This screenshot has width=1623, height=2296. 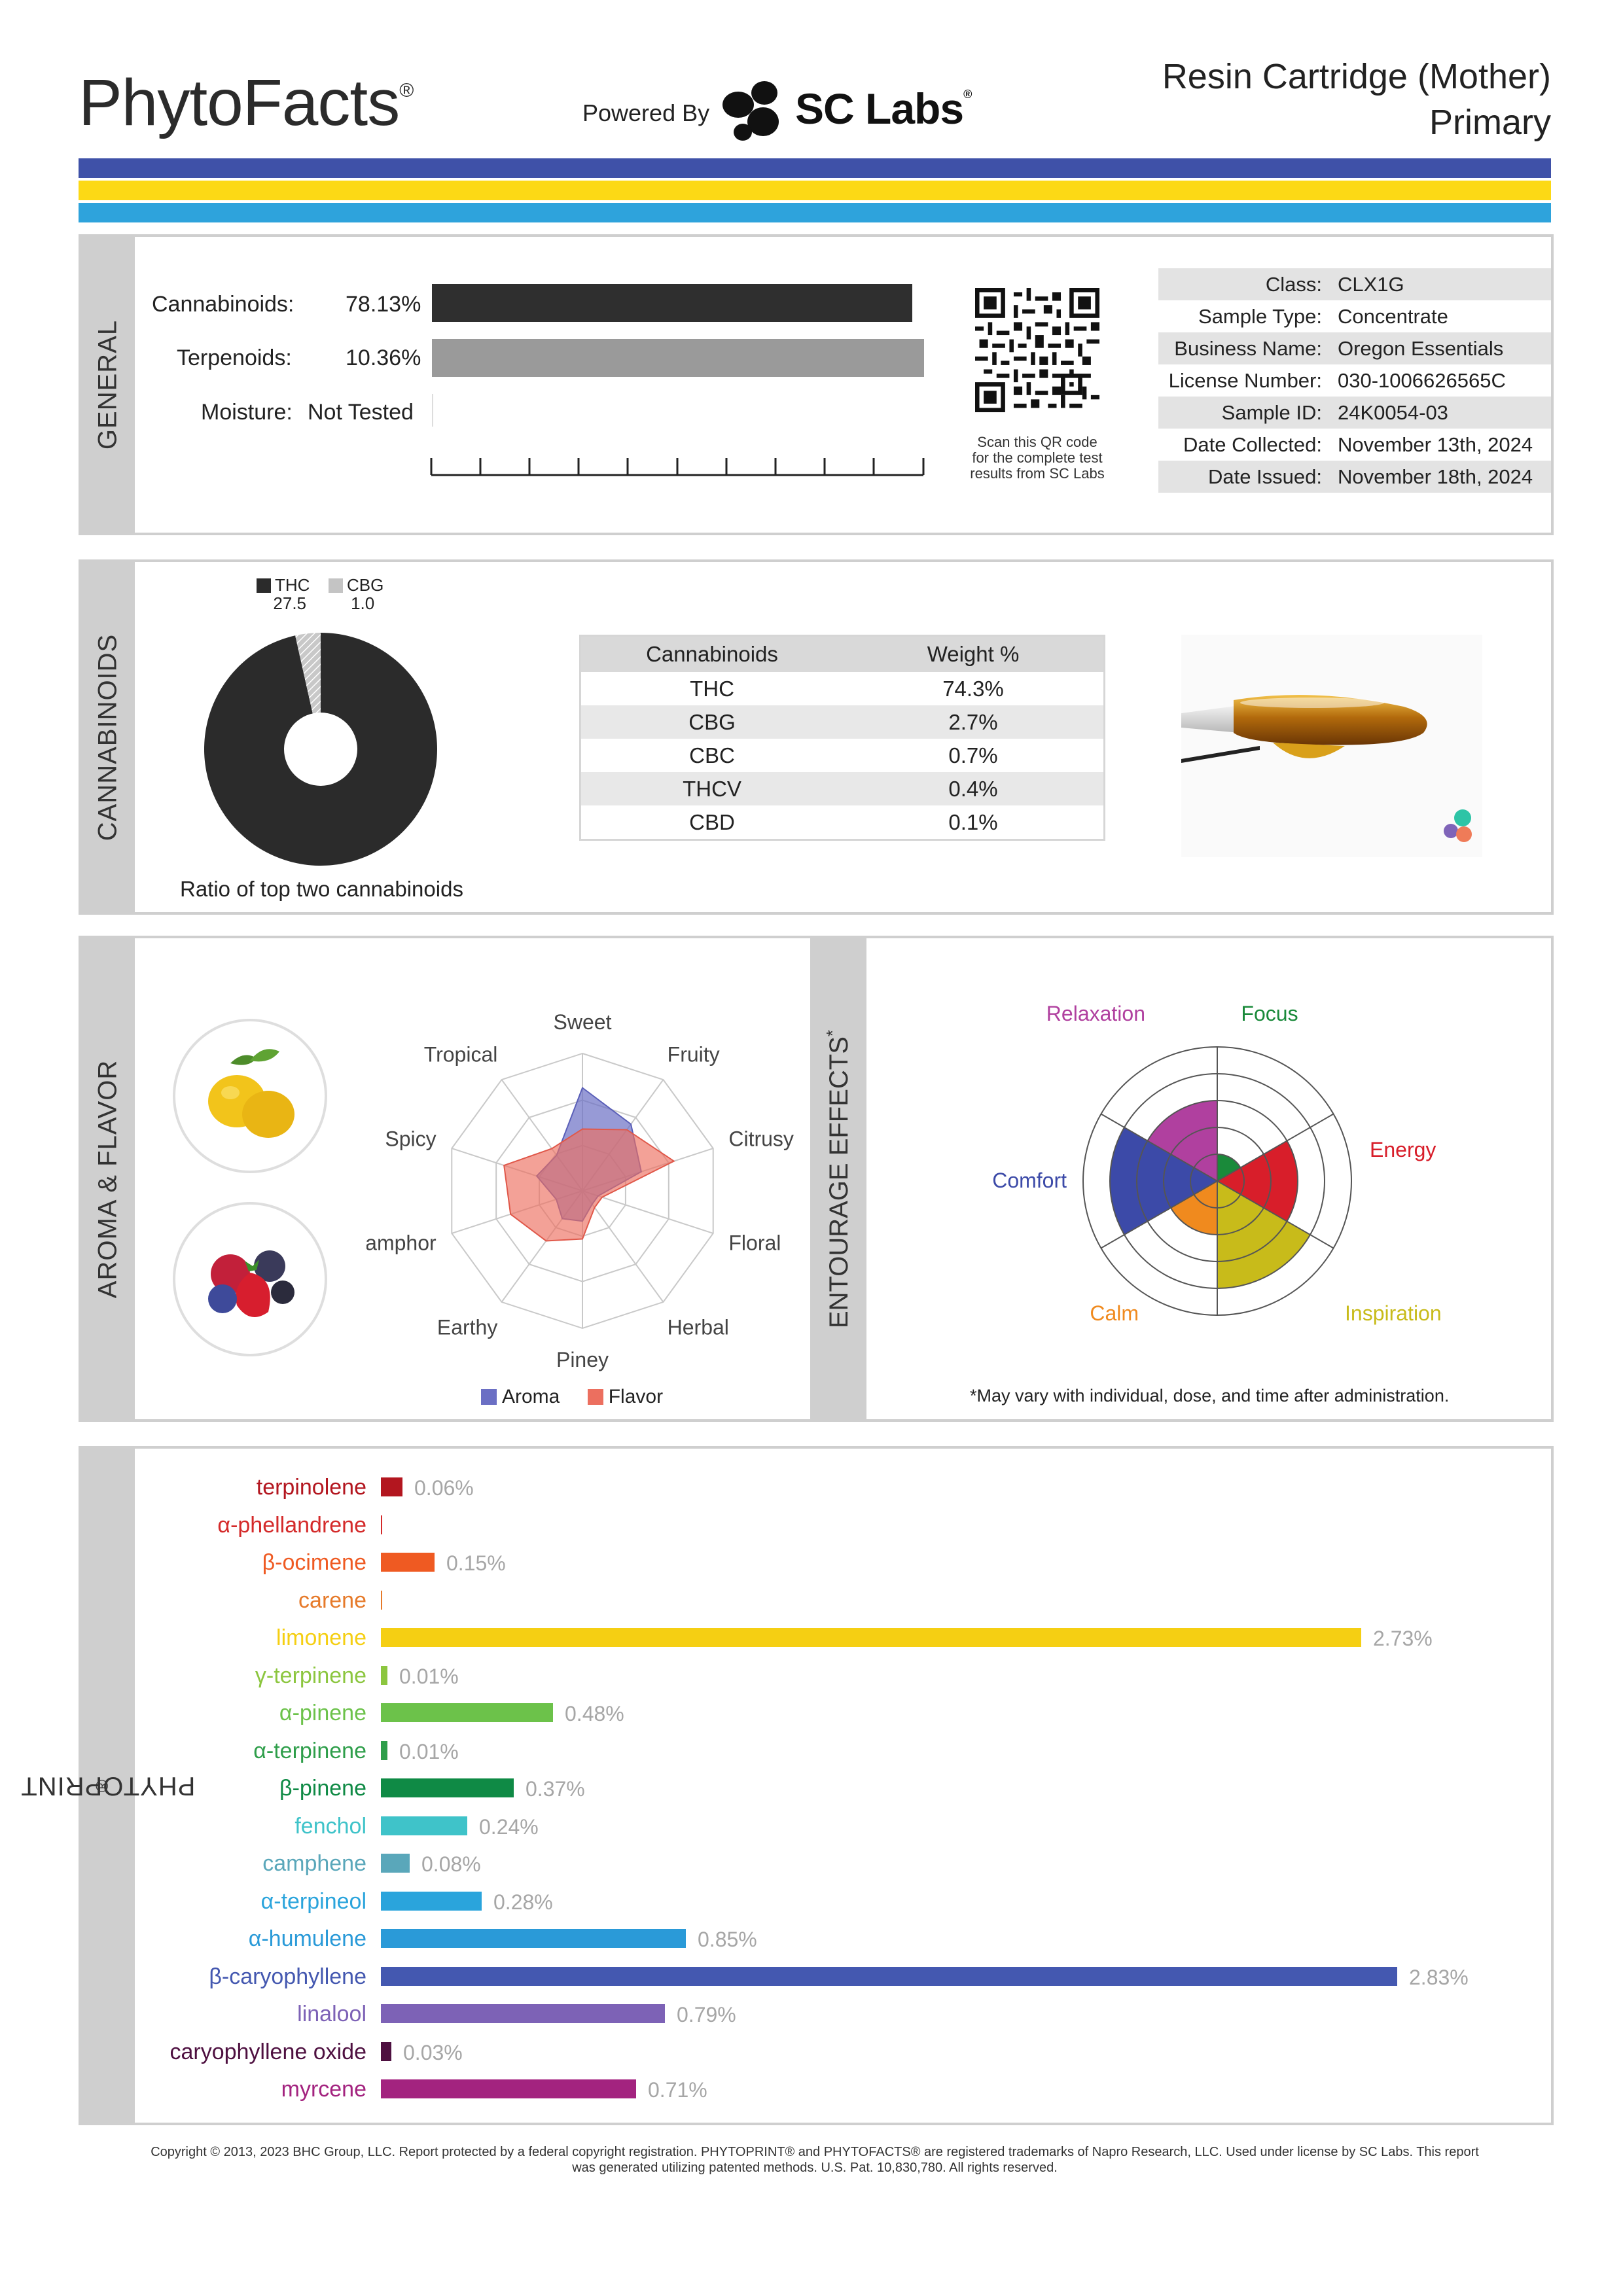 I want to click on phytoprint-section-title: PHYTOPRINT ®, so click(x=108, y=1786).